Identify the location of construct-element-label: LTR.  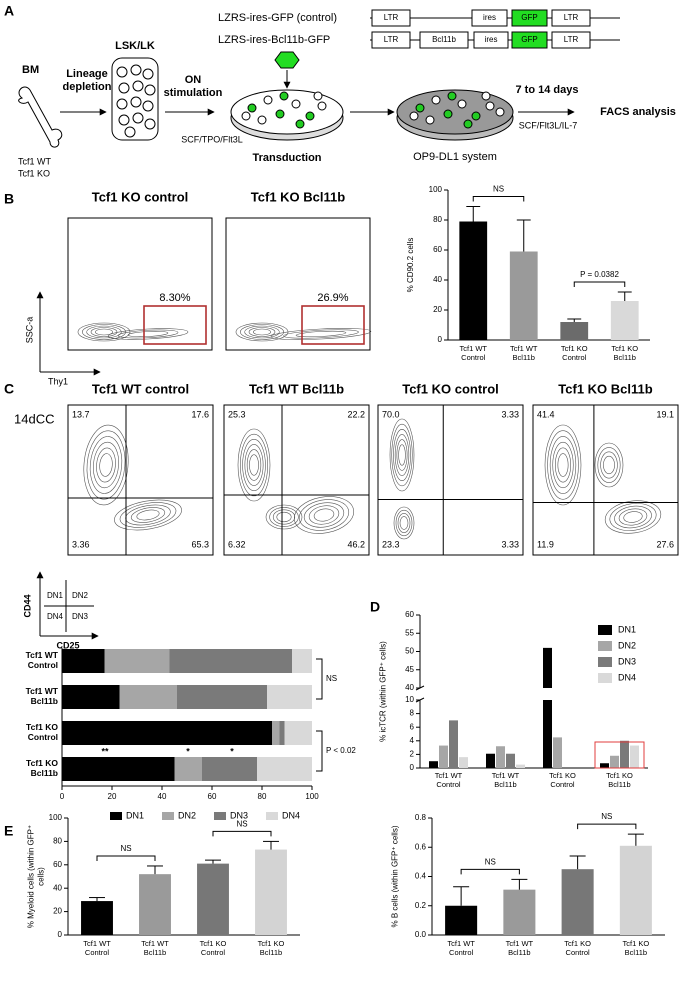
(391, 39).